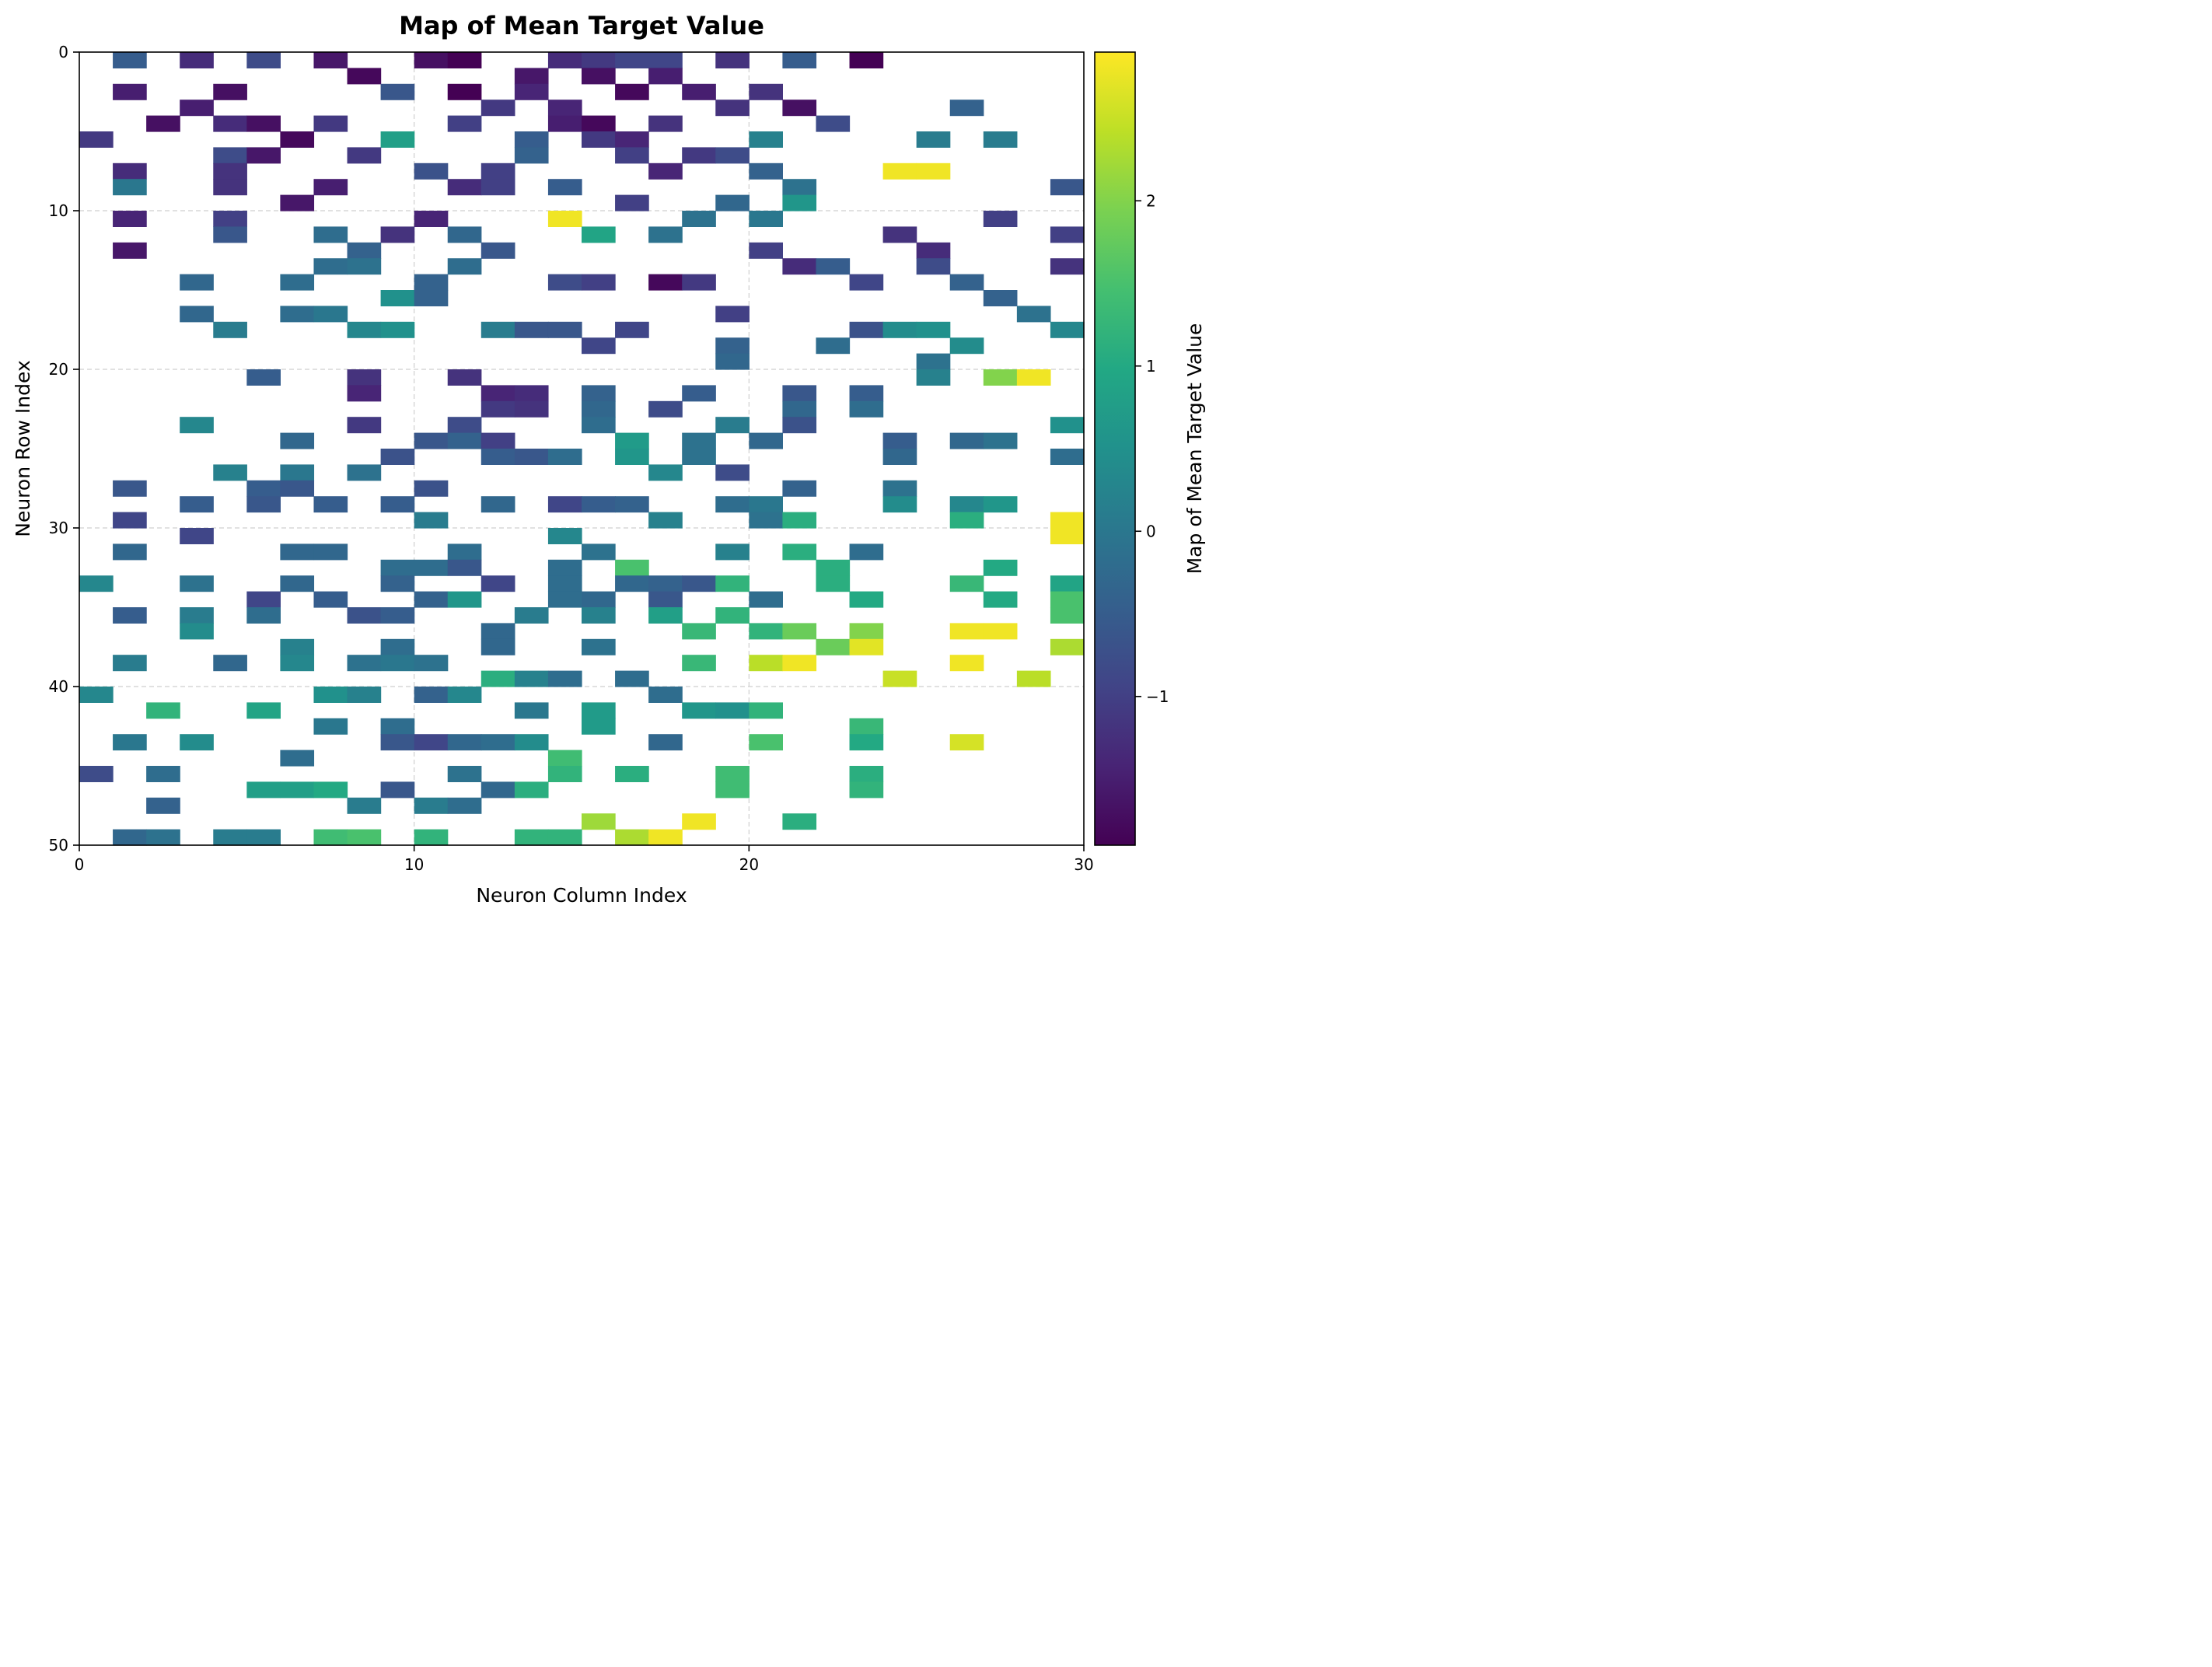 This screenshot has width=2212, height=1667. I want to click on y-tick-label: 50, so click(59, 845).